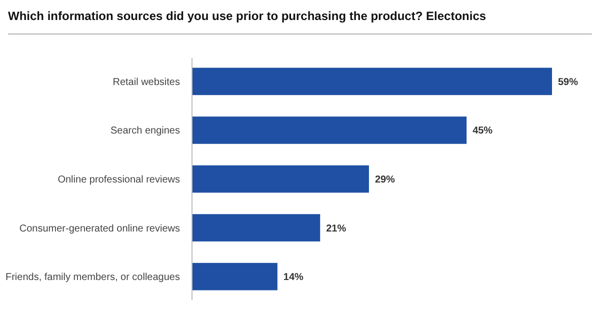 This screenshot has width=600, height=335. What do you see at coordinates (145, 131) in the screenshot?
I see `y-tick-label: Search engines` at bounding box center [145, 131].